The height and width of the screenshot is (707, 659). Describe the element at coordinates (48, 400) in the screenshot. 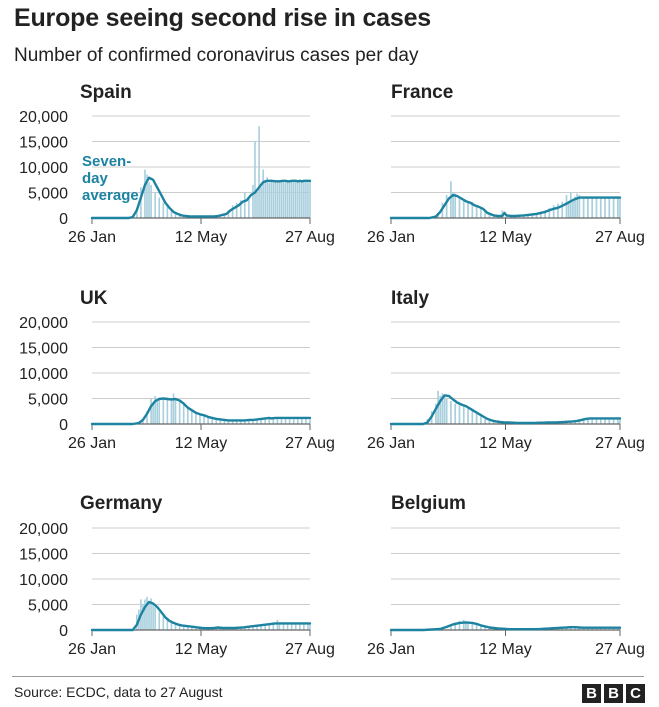

I see `y-tick-label: 5,000` at that location.